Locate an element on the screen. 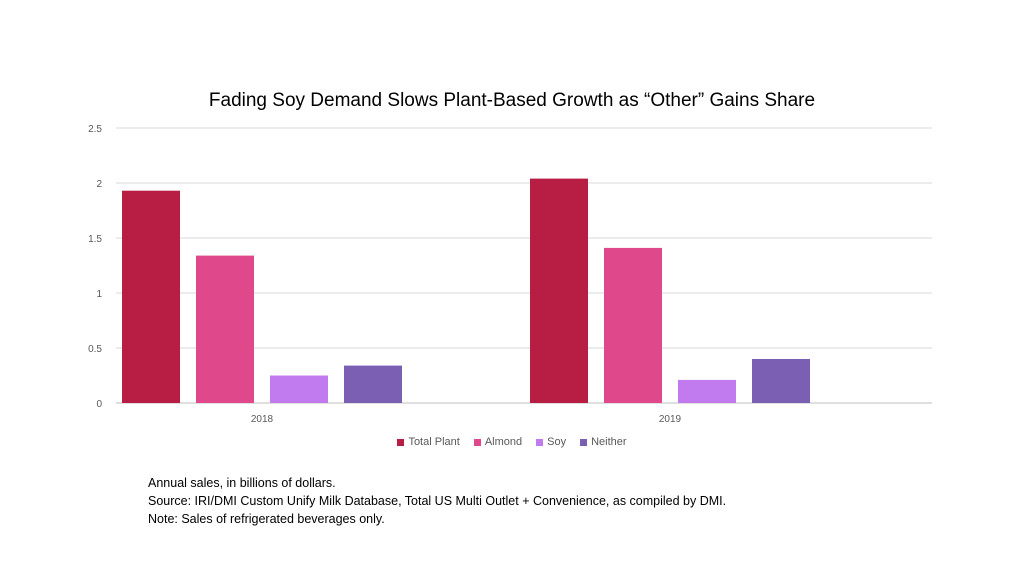 The height and width of the screenshot is (576, 1024). x-tick-label: 2019 is located at coordinates (670, 419).